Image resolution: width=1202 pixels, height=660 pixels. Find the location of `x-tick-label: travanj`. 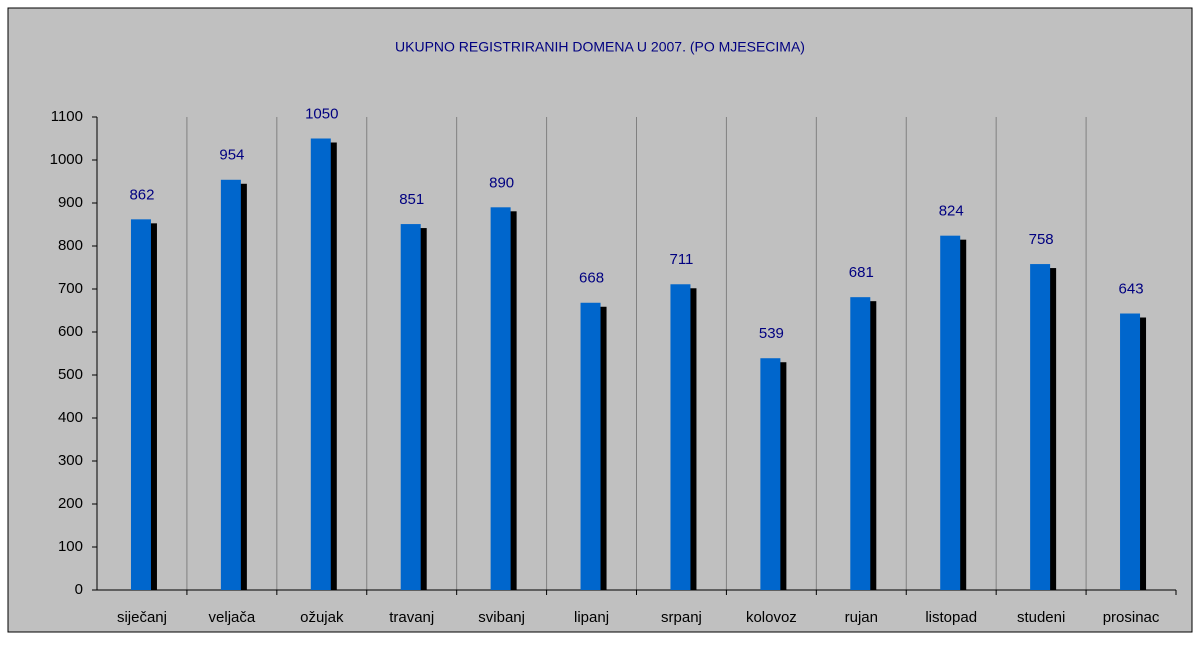

x-tick-label: travanj is located at coordinates (411, 617).